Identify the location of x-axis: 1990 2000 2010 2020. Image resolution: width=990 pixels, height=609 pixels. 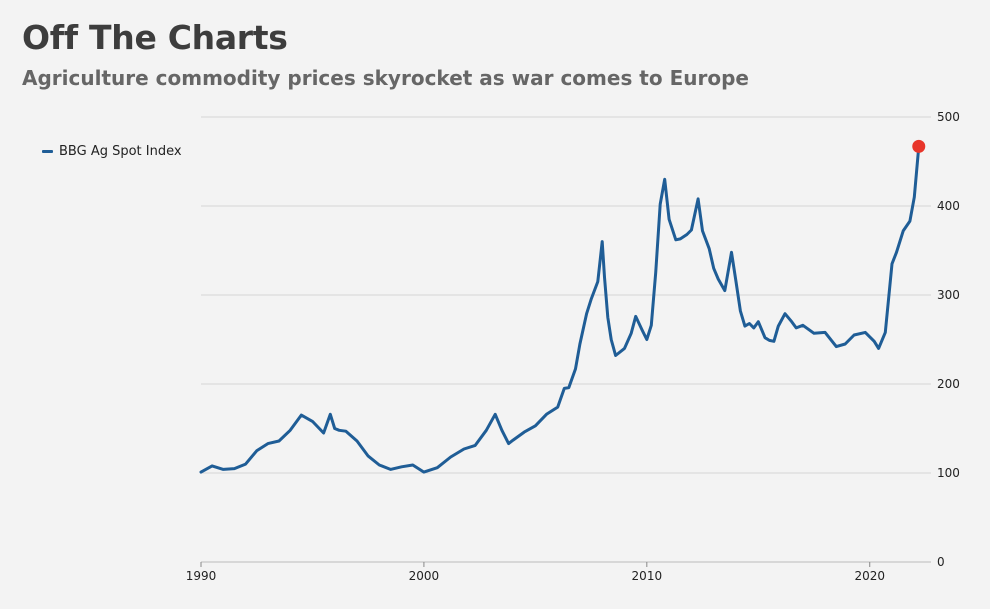
(535, 572).